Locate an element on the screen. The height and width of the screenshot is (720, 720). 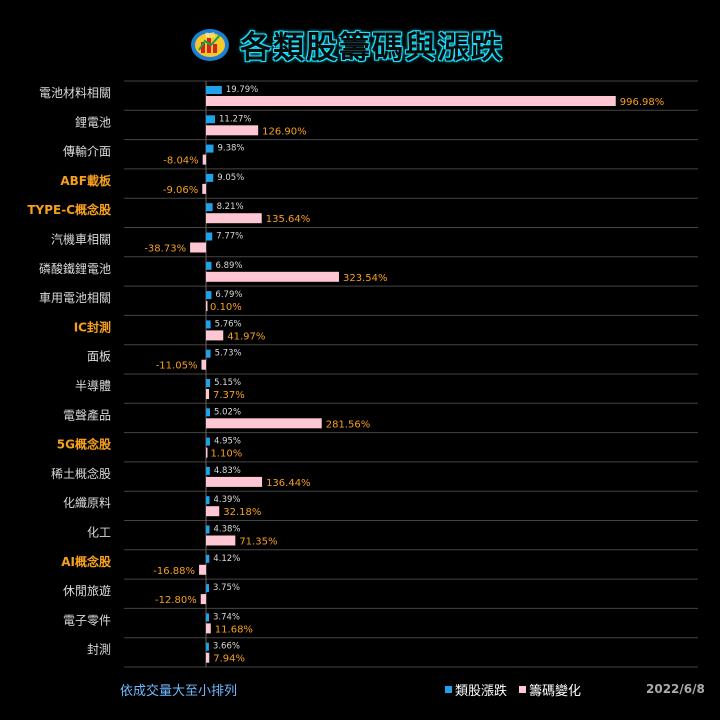
price-value-label: 9.05% is located at coordinates (230, 178).